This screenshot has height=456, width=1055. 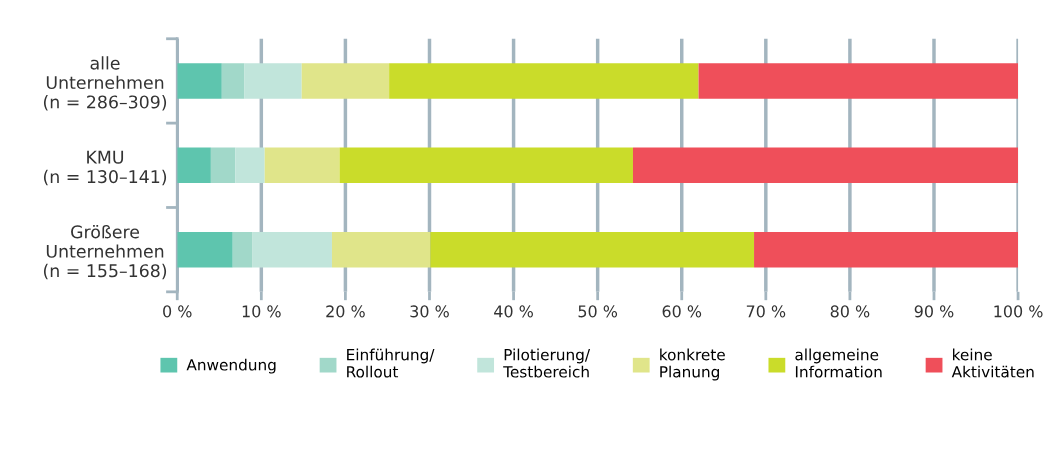 What do you see at coordinates (682, 311) in the screenshot?
I see `x-tick-label: 60 %` at bounding box center [682, 311].